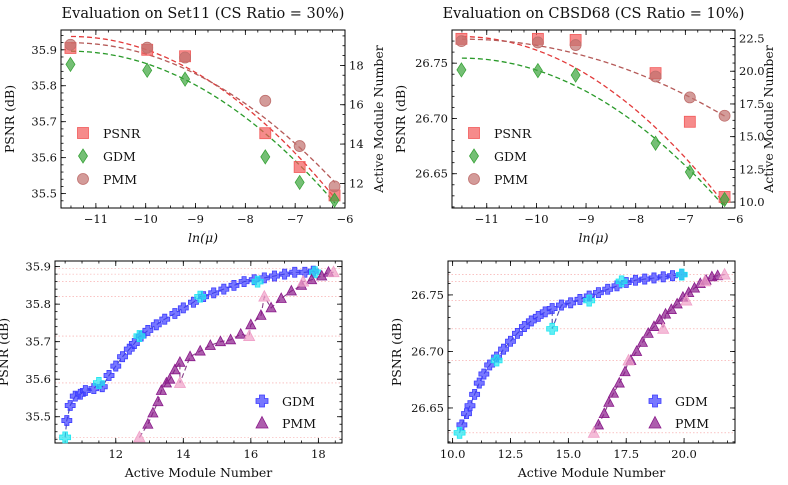 The height and width of the screenshot is (485, 788). Describe the element at coordinates (96, 219) in the screenshot. I see `x-tick-label: −11` at that location.